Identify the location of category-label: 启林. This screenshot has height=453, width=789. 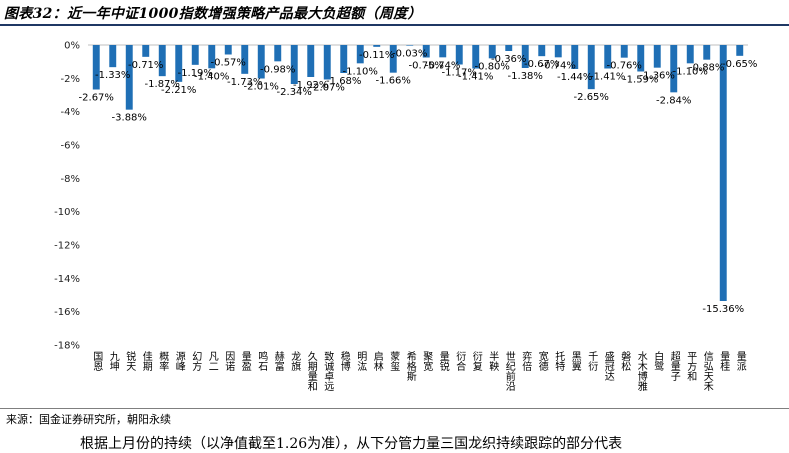
(377, 361).